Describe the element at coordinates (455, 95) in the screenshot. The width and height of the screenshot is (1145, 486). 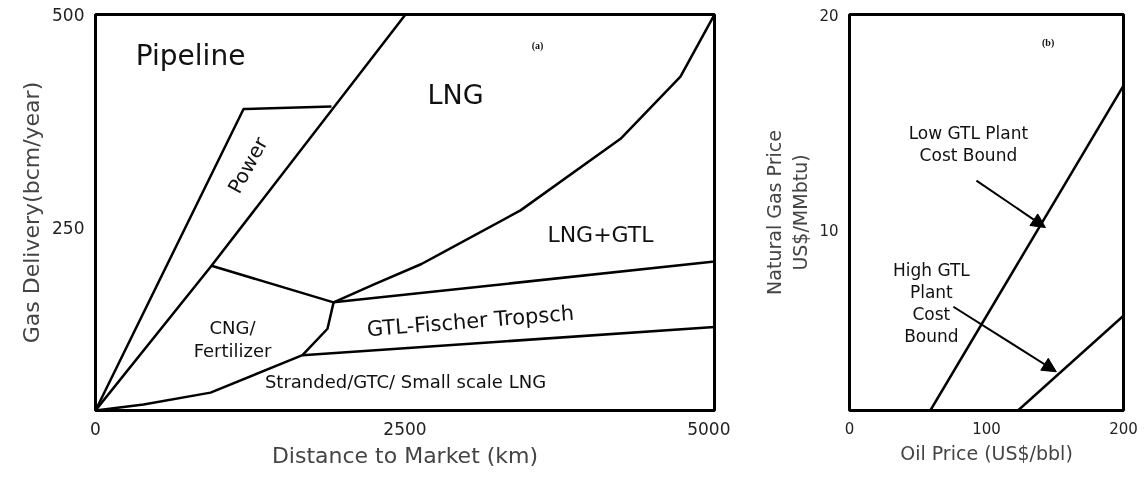
I see `annotation: LNG` at that location.